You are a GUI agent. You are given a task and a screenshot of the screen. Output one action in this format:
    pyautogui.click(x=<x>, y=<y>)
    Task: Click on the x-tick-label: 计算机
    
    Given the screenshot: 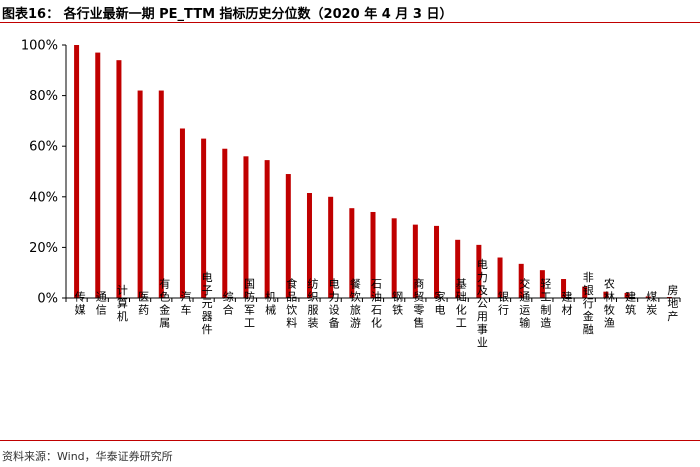 What is the action you would take?
    pyautogui.click(x=121, y=303)
    